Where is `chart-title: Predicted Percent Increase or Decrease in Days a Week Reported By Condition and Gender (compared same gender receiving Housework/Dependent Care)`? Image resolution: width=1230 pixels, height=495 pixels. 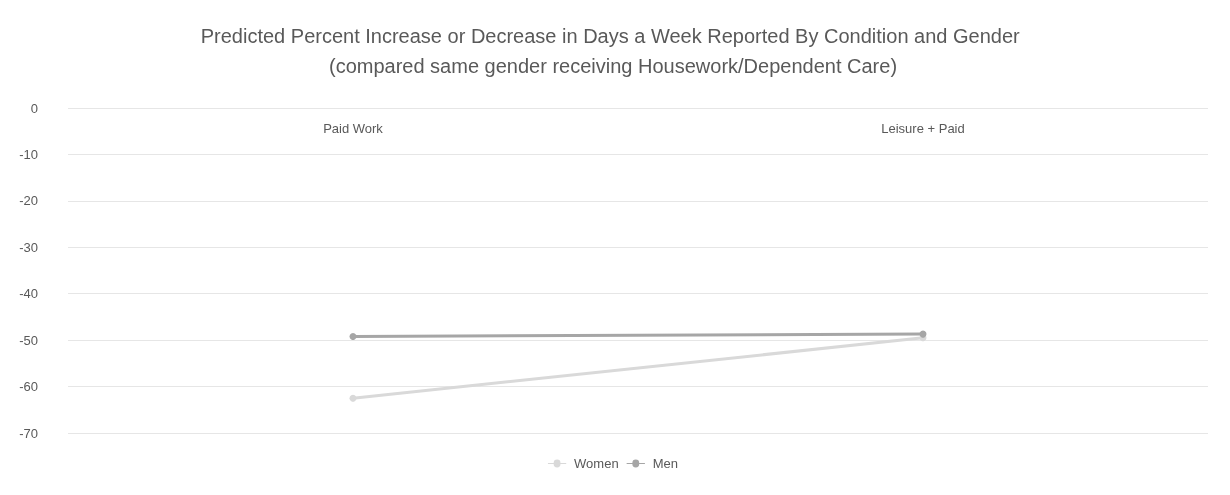 chart-title: Predicted Percent Increase or Decrease in Days a Week Reported By Condition and Gender (compared same gender receiving Housework/Dependent Care) is located at coordinates (613, 51).